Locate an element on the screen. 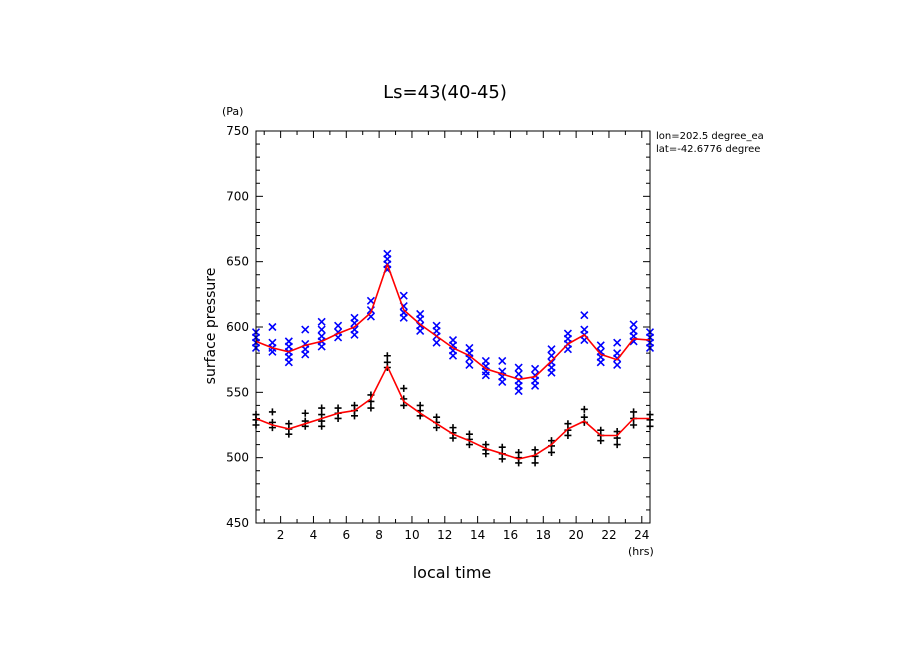 The height and width of the screenshot is (654, 904). x-tick-label: 12 is located at coordinates (444, 535).